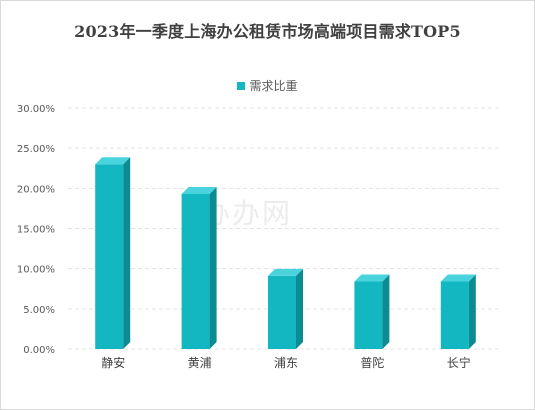 The height and width of the screenshot is (410, 535). What do you see at coordinates (200, 363) in the screenshot?
I see `x-tick-label: 黄浦` at bounding box center [200, 363].